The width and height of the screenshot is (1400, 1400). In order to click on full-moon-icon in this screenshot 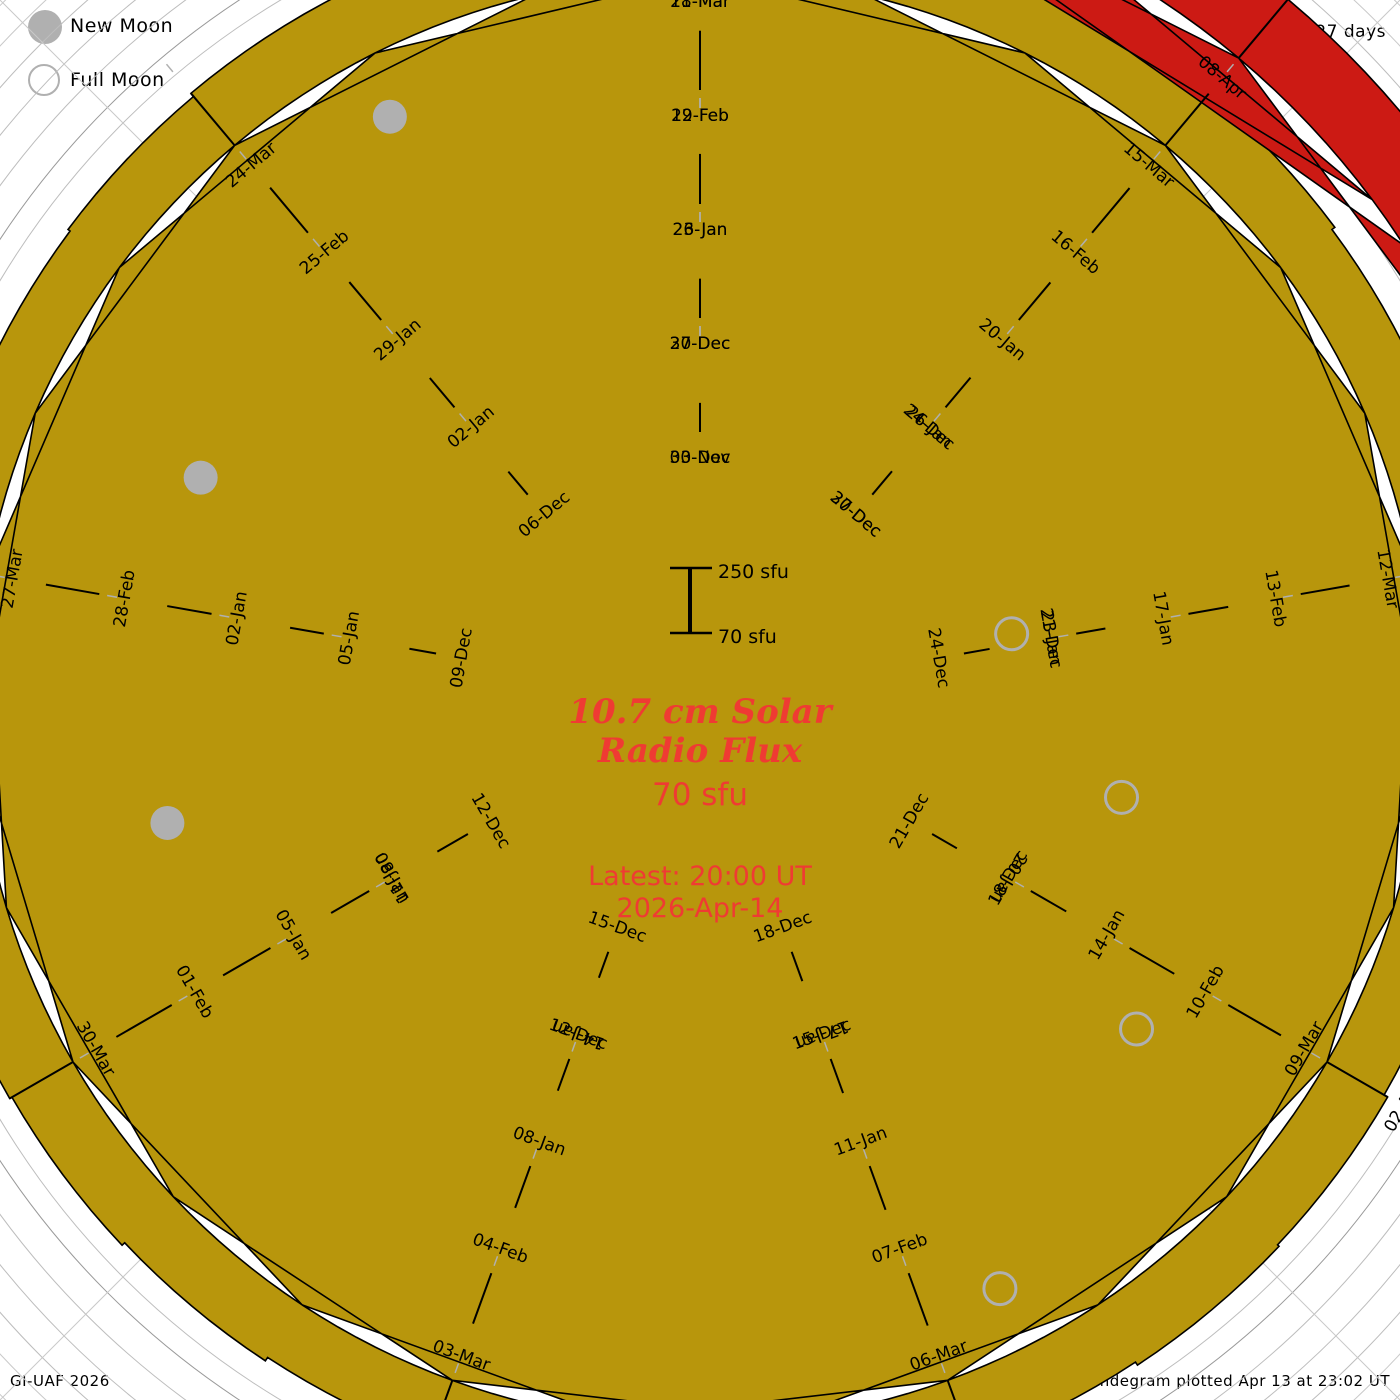, I will do `click(44, 80)`.